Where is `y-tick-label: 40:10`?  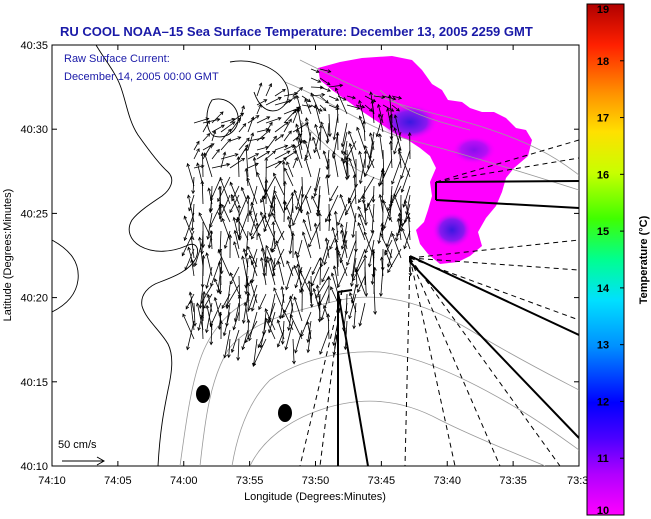
y-tick-label: 40:10 is located at coordinates (34, 467).